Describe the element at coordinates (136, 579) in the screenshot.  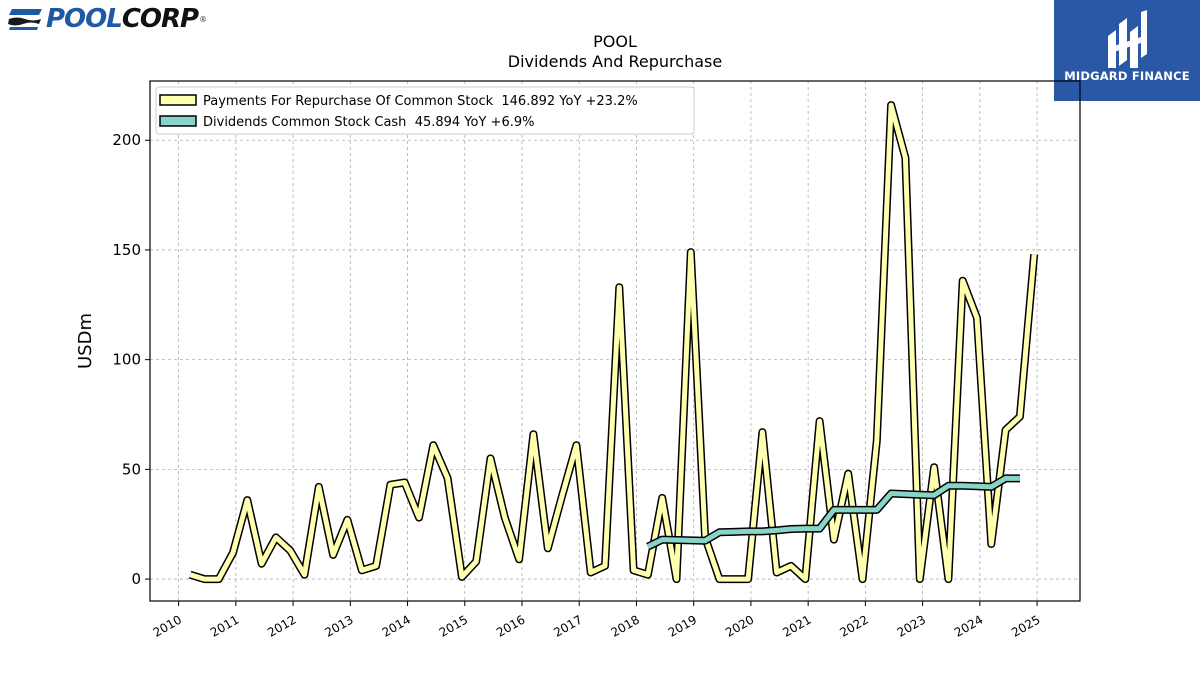
I see `y-tick-label: 0` at that location.